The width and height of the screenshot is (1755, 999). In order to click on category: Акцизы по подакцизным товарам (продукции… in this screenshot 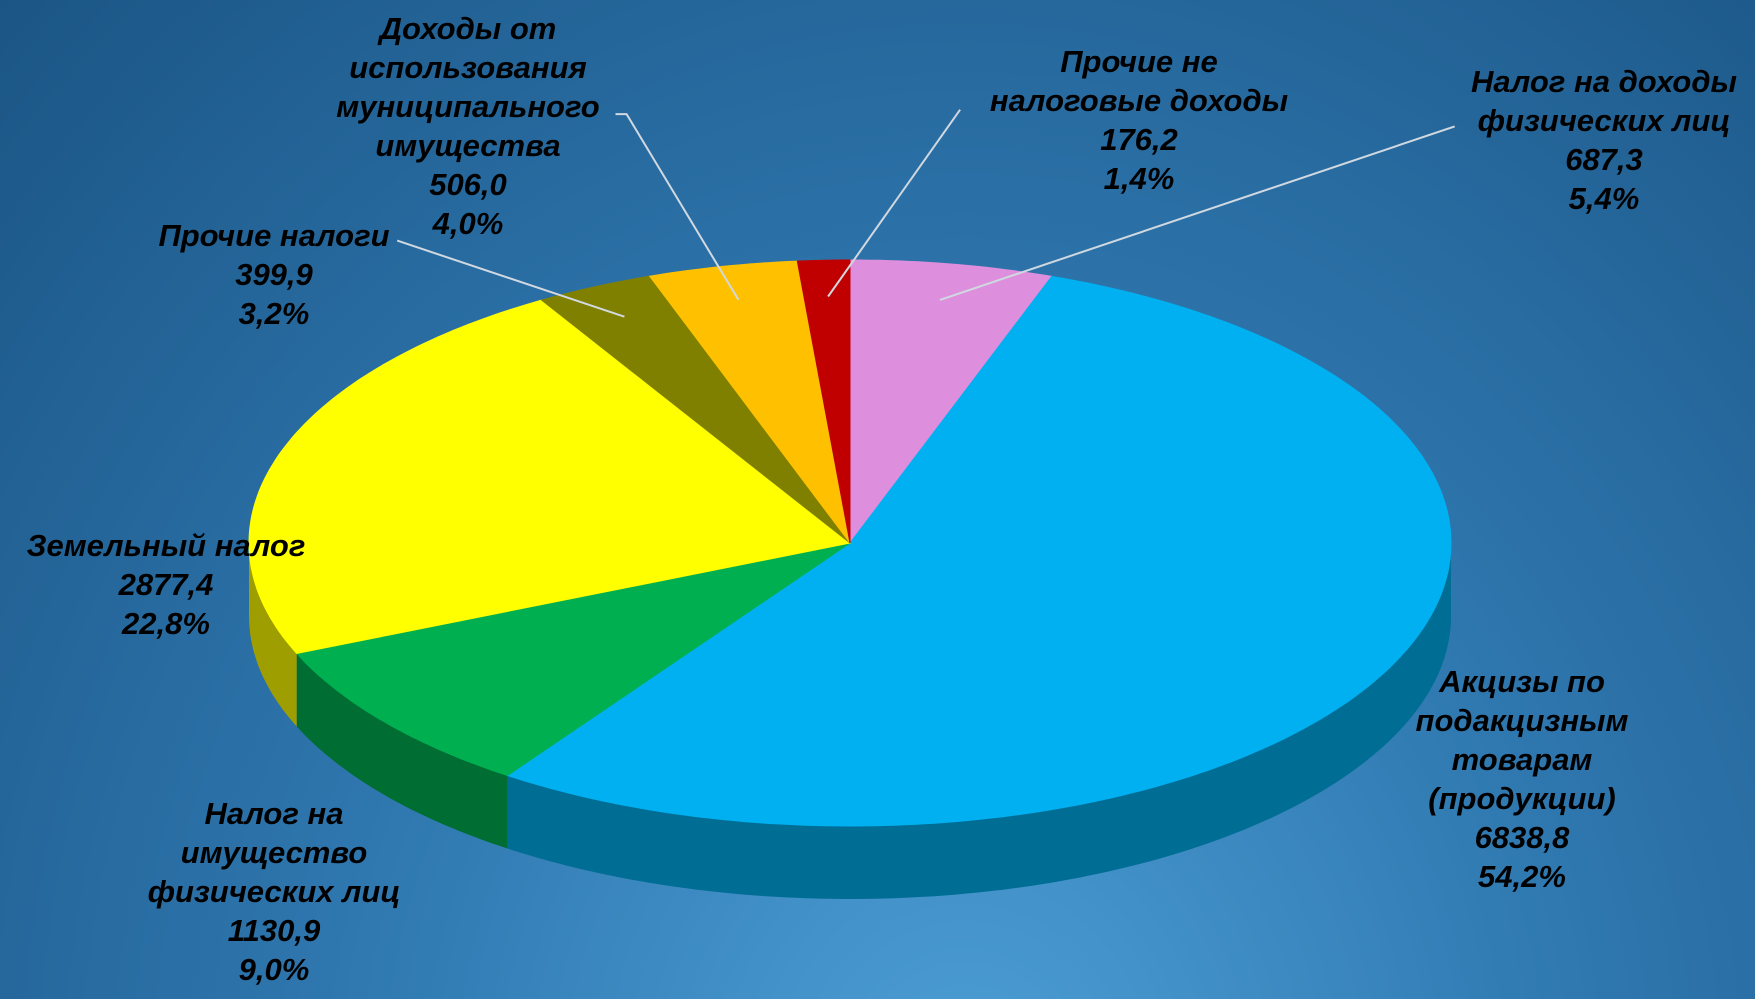, I will do `click(1522, 740)`.